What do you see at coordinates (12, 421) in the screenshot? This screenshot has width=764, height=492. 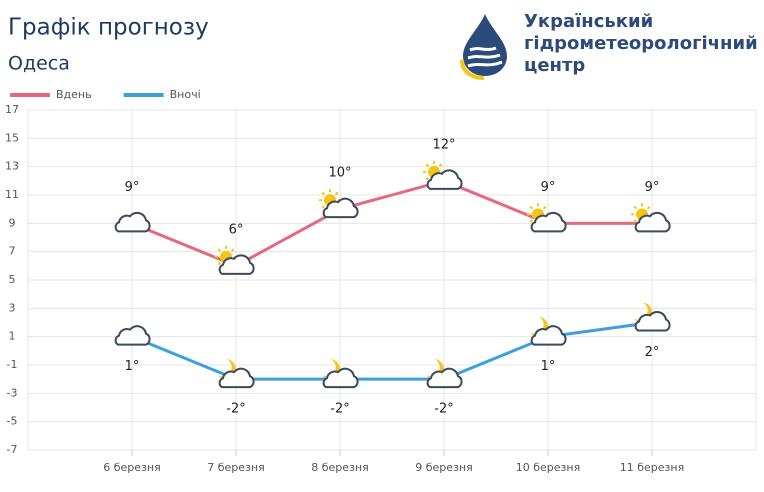 I see `y-tick-label: -5` at bounding box center [12, 421].